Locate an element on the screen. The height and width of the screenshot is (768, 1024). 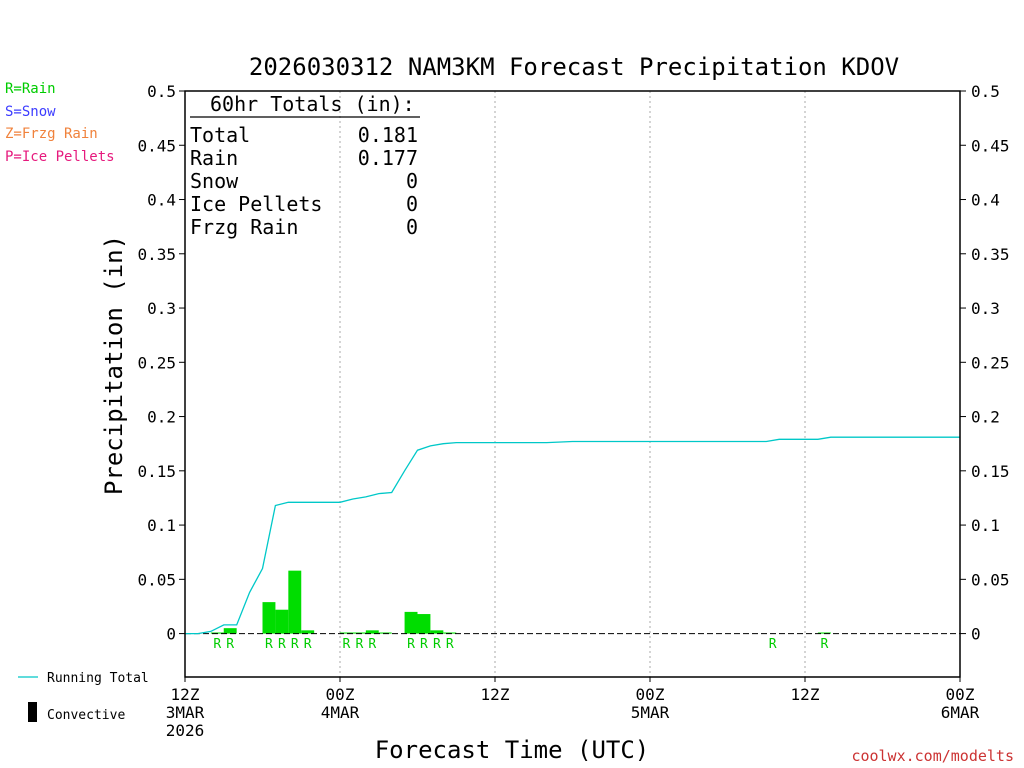
y-tick-label-left: 0.1 is located at coordinates (161, 525).